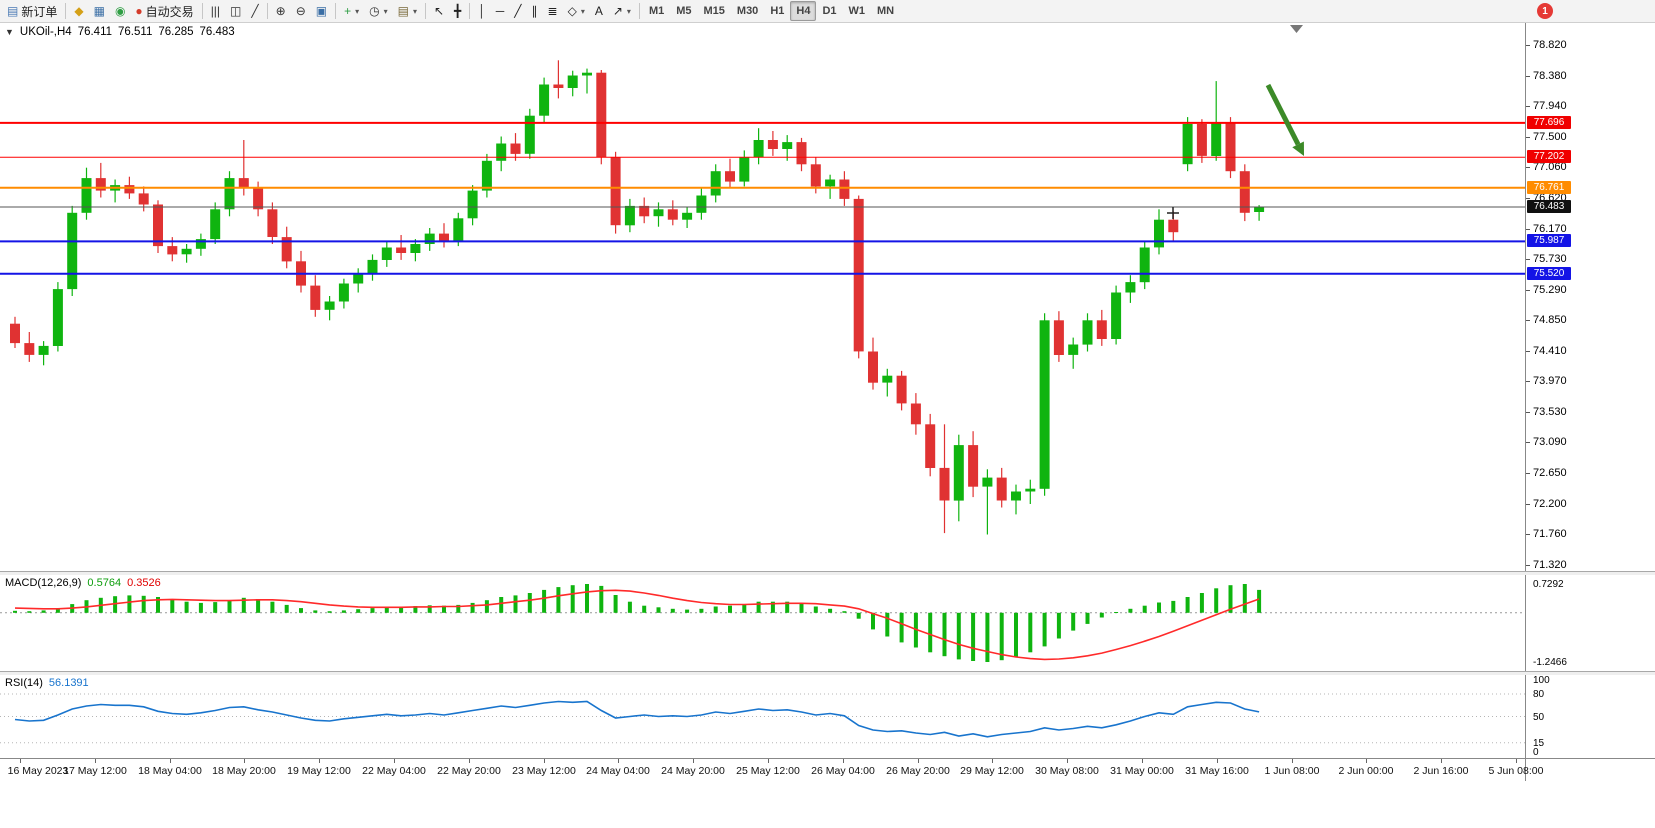  Describe the element at coordinates (170, 771) in the screenshot. I see `time-label: 18 May 04:00` at that location.